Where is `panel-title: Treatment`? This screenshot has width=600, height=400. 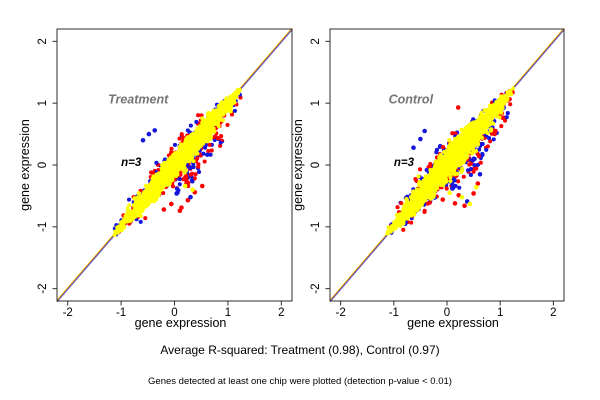 panel-title: Treatment is located at coordinates (138, 99).